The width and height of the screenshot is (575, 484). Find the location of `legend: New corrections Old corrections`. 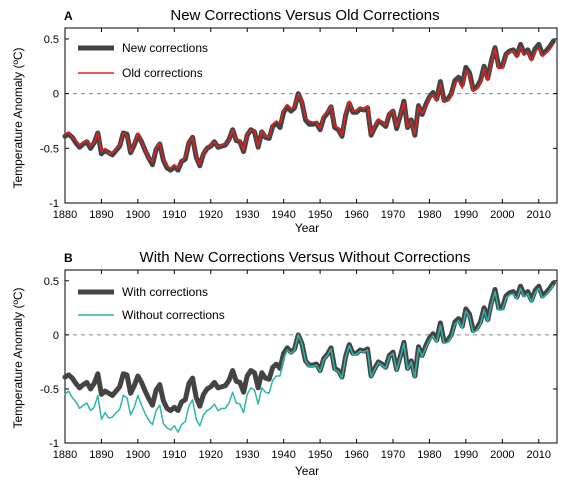

legend: New corrections Old corrections is located at coordinates (143, 60).